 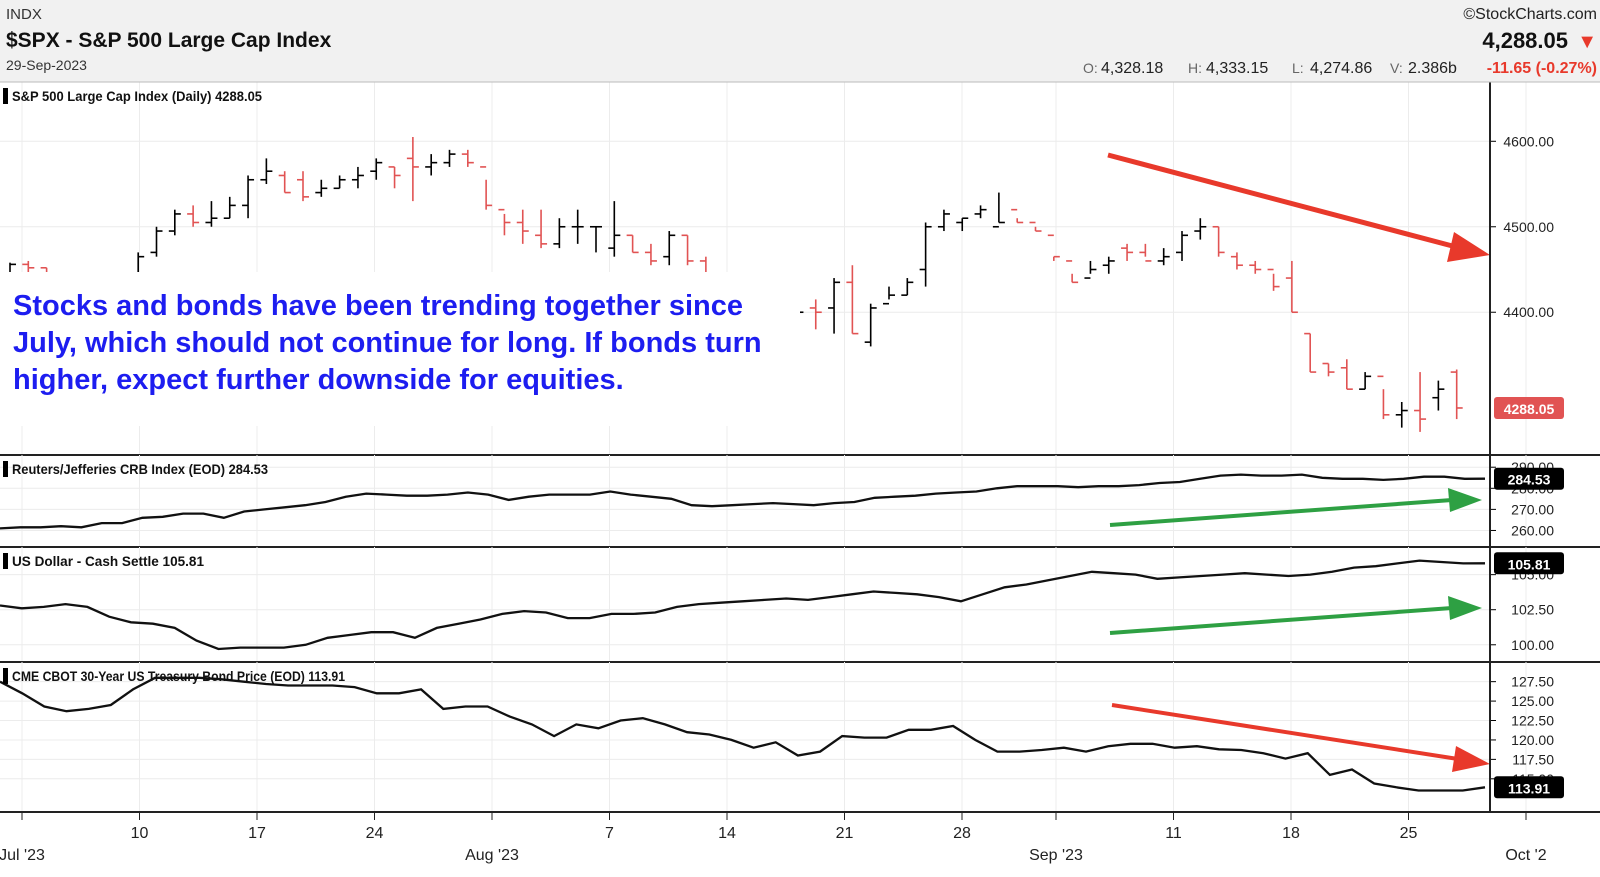 What do you see at coordinates (1409, 833) in the screenshot?
I see `x-tick-label: 25` at bounding box center [1409, 833].